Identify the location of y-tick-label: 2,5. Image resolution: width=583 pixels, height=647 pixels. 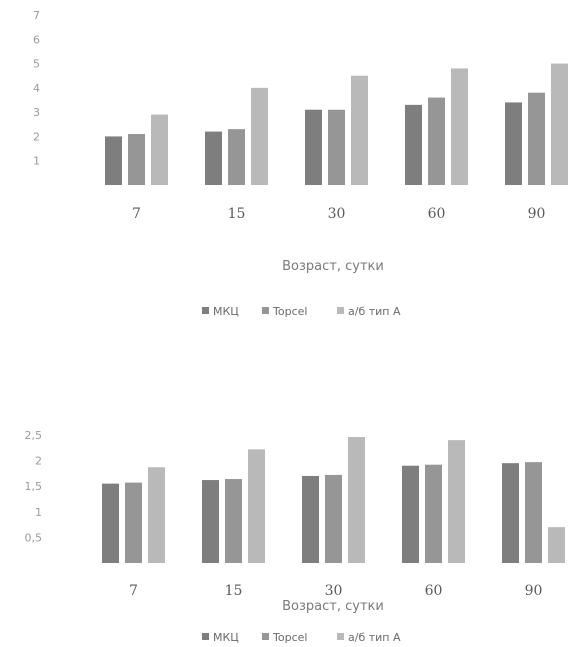
(34, 435).